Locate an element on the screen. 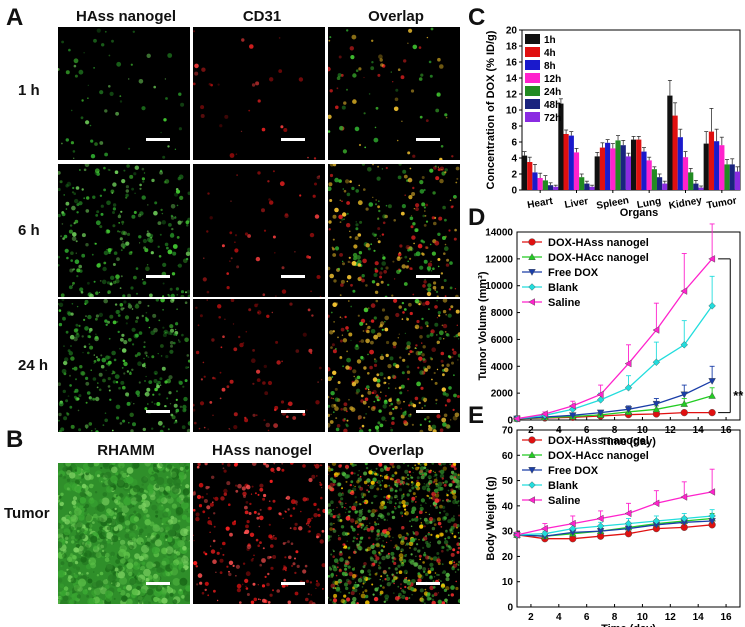  panel-b-letter: B is located at coordinates (15, 439).